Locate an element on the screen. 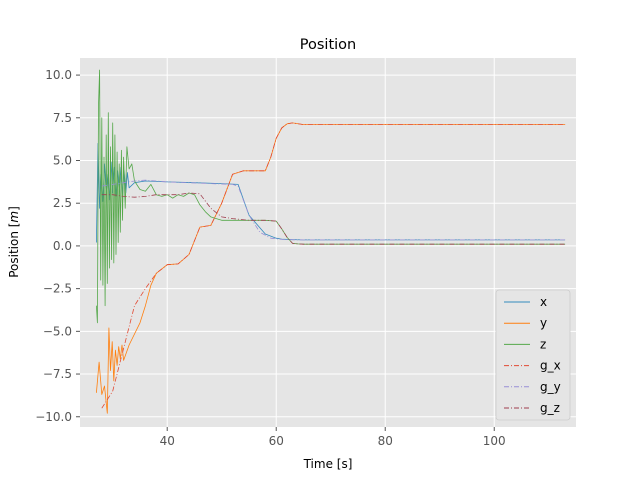 The width and height of the screenshot is (640, 480). legend-label-g-x: g_x is located at coordinates (550, 366).